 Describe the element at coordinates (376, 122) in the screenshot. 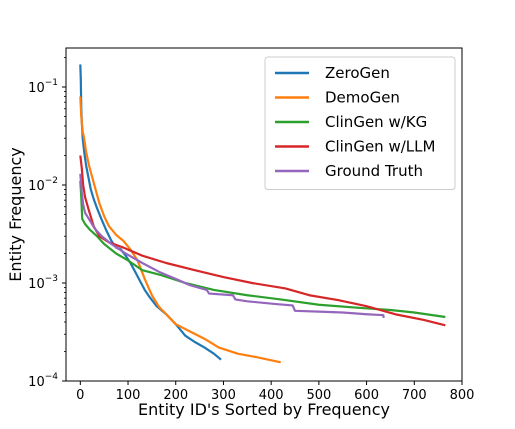

I see `legend-label: ClinGen w/KG` at that location.